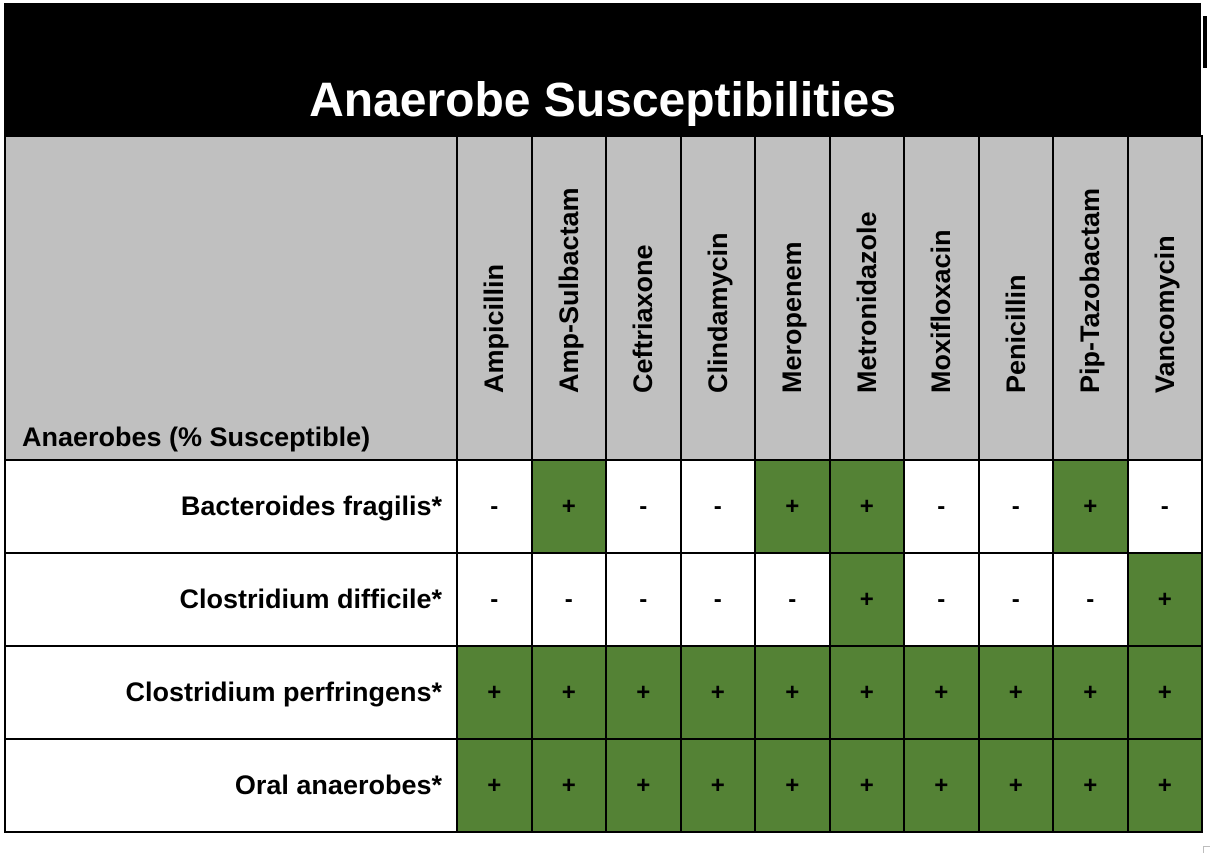  Describe the element at coordinates (1164, 314) in the screenshot. I see `col-header-label: Vancomycin` at that location.